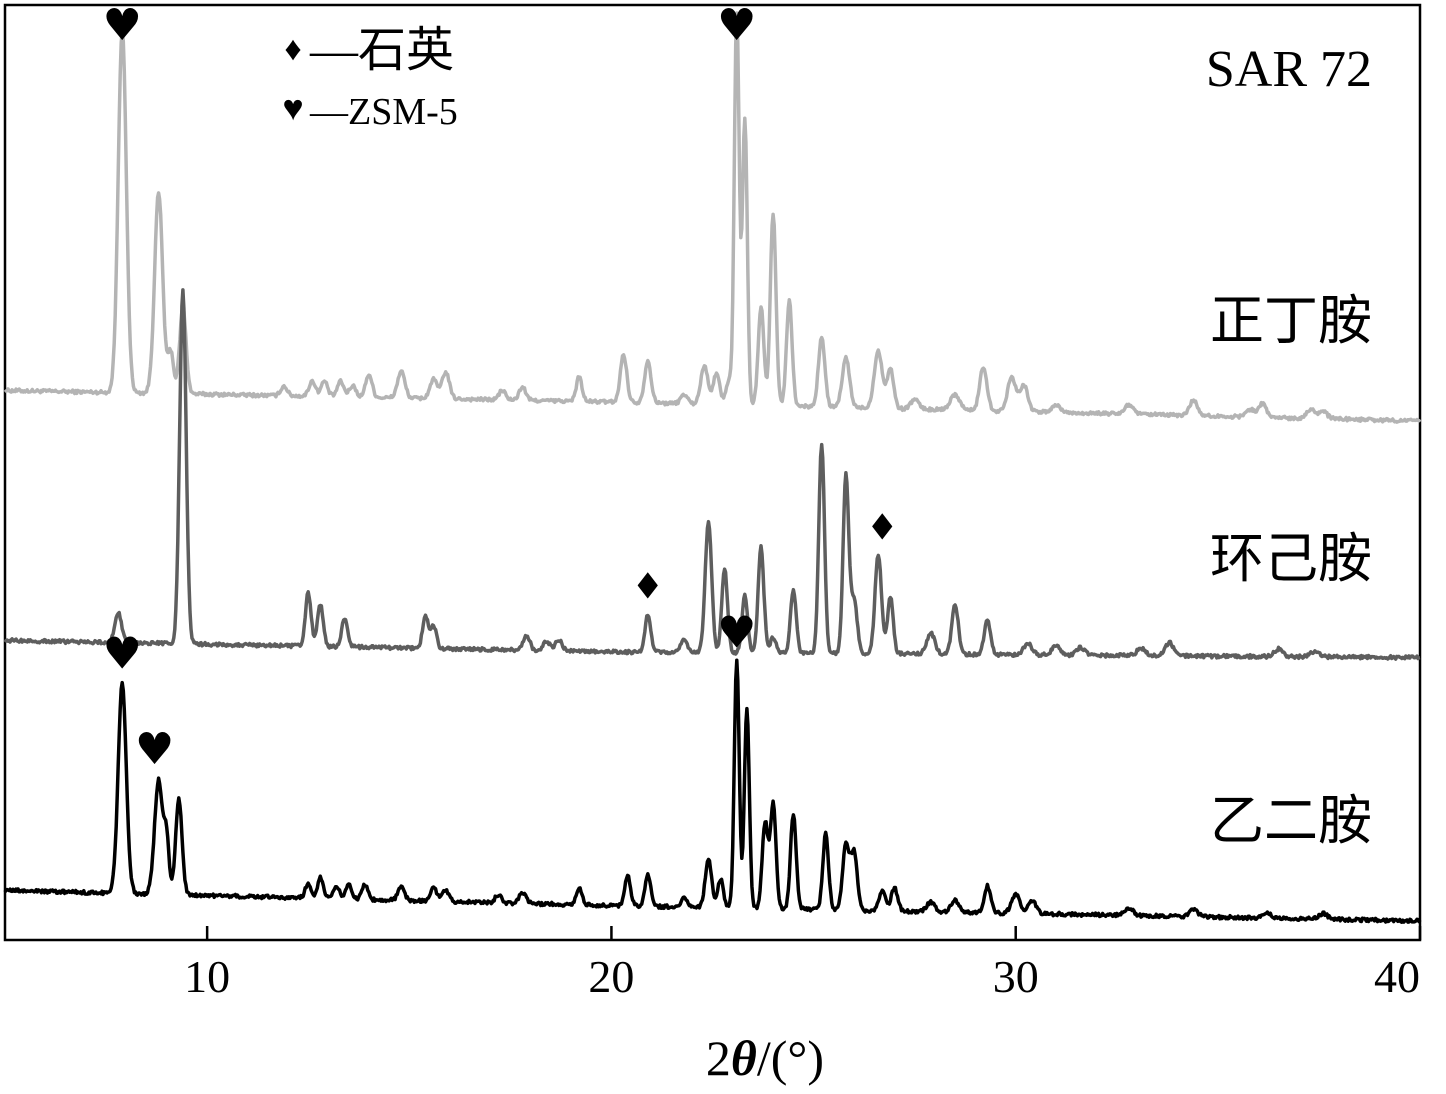 The image size is (1446, 1094). I want to click on legend-symbol-zsm5: ♥, so click(292, 108).